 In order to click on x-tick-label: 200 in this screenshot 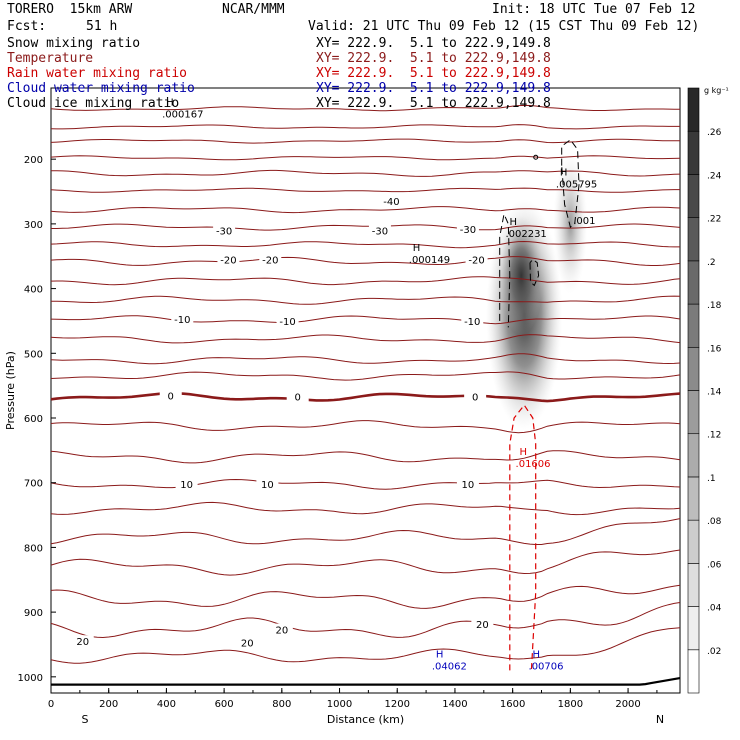, I will do `click(108, 704)`.